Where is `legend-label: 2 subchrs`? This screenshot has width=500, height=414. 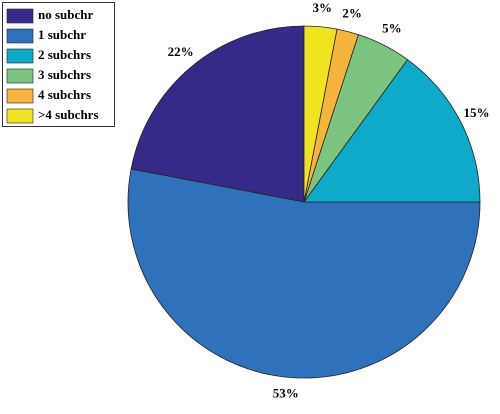
legend-label: 2 subchrs is located at coordinates (64, 54).